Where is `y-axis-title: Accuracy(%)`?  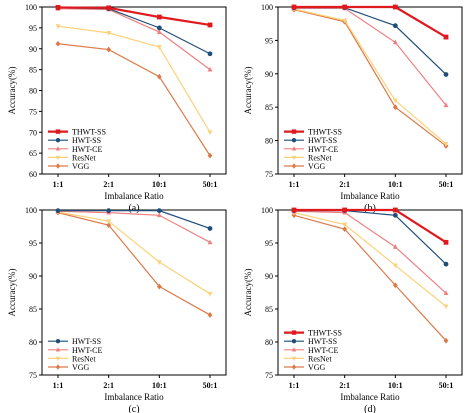 y-axis-title: Accuracy(%) is located at coordinates (12, 293).